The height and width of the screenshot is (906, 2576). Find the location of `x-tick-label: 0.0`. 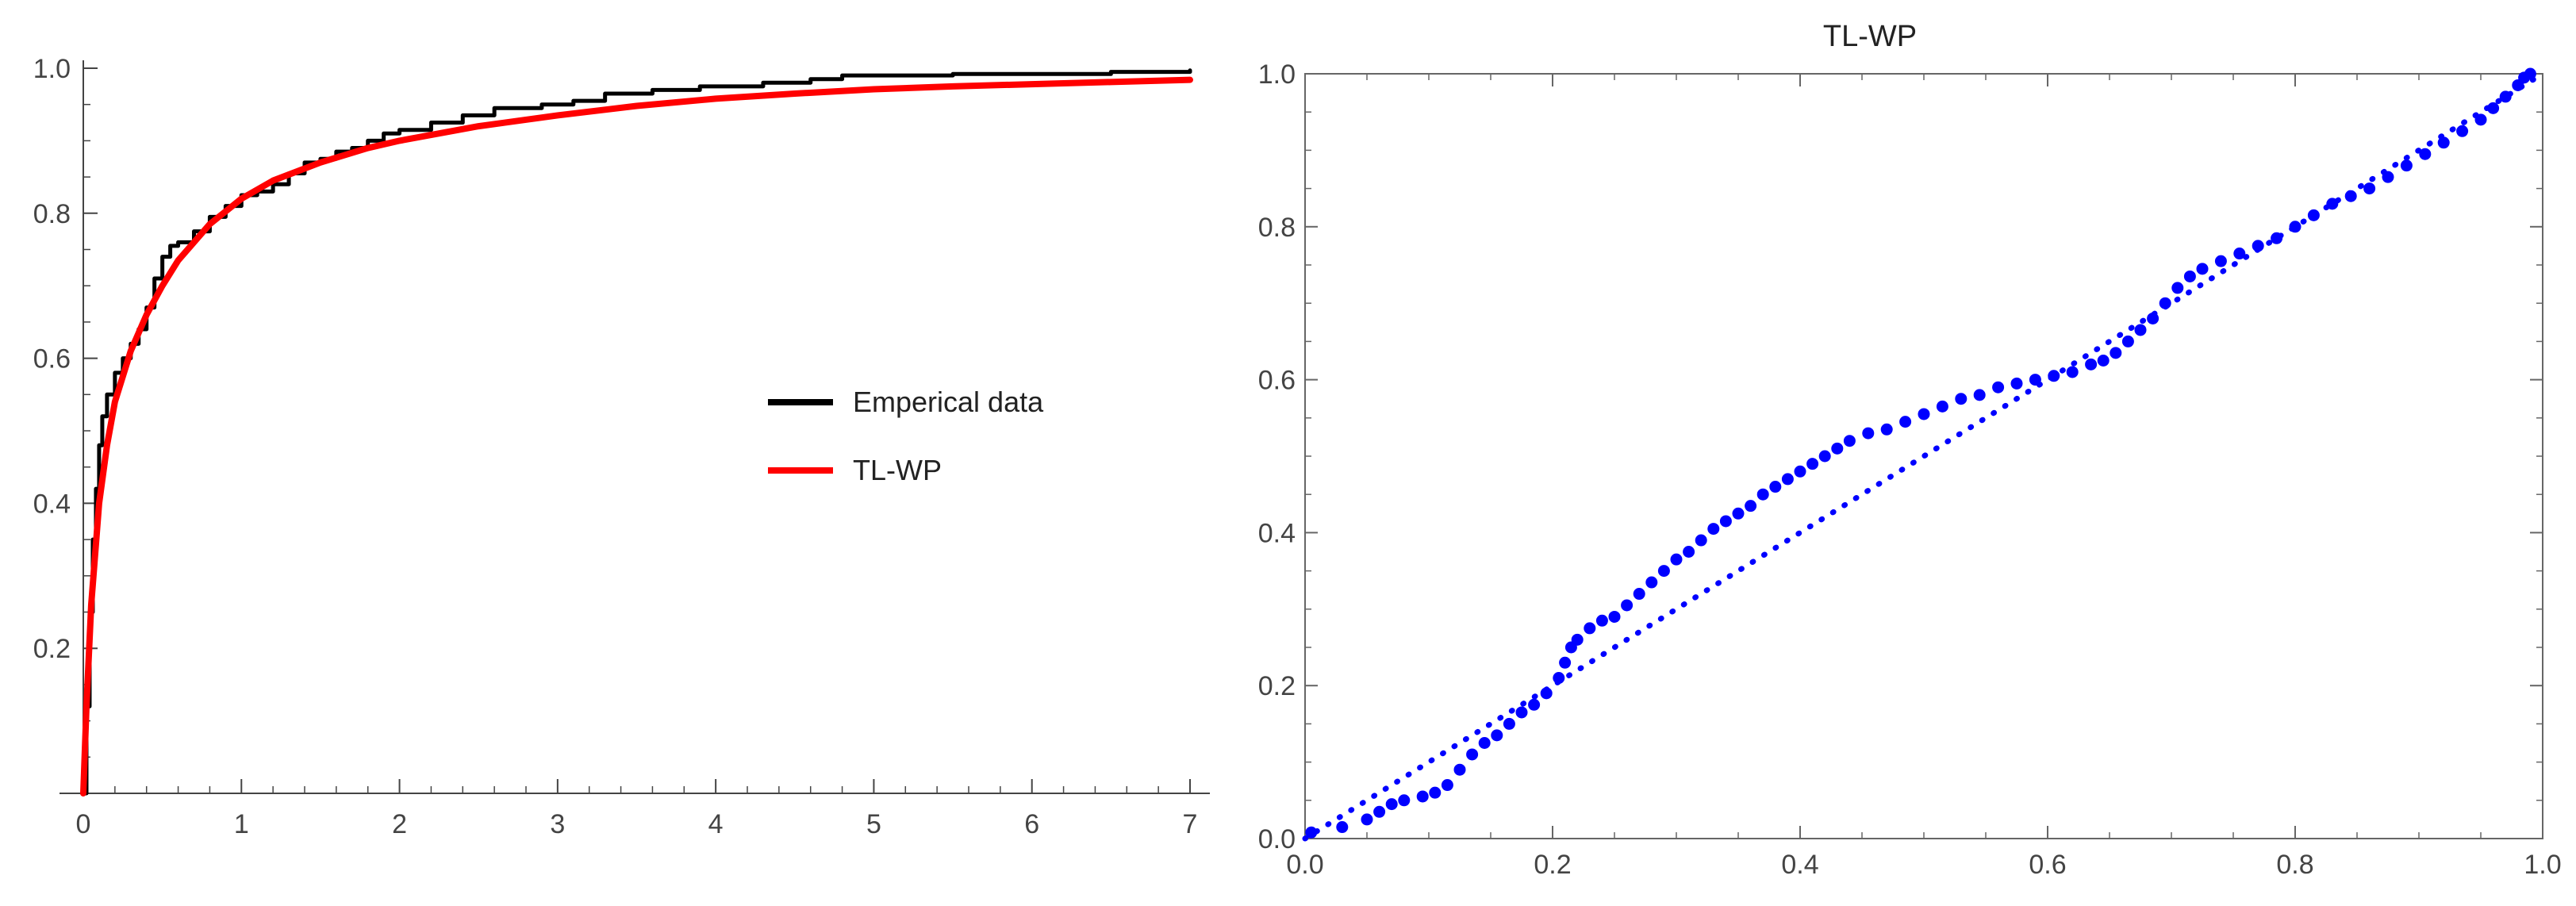

x-tick-label: 0.0 is located at coordinates (1304, 865).